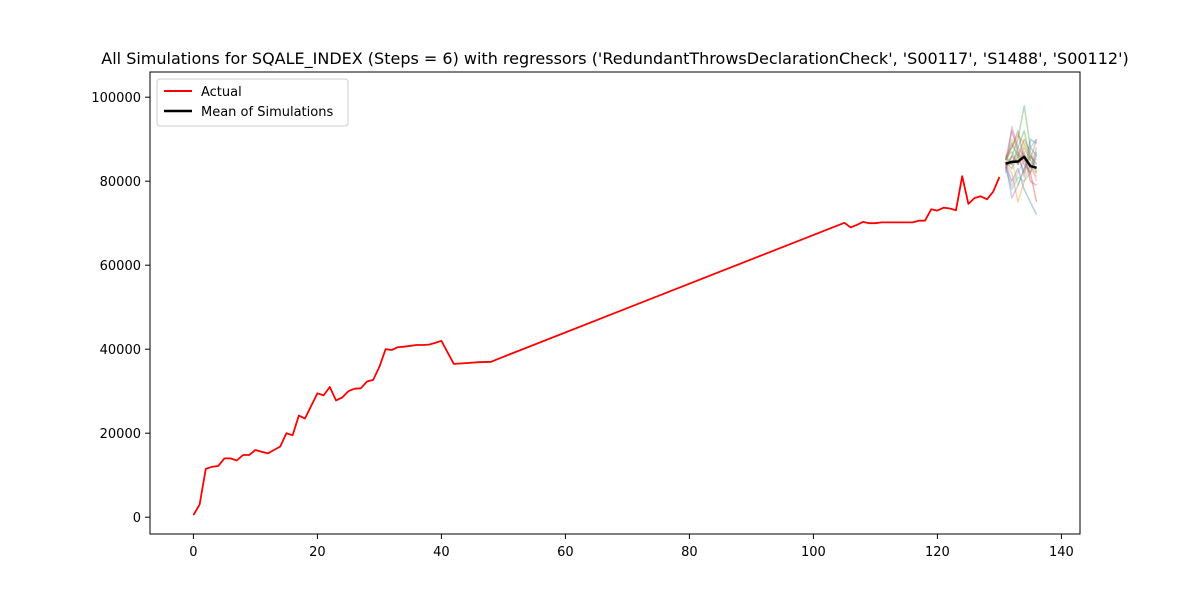 The height and width of the screenshot is (600, 1200). Describe the element at coordinates (120, 266) in the screenshot. I see `y-tick-label-60000: 60000` at that location.